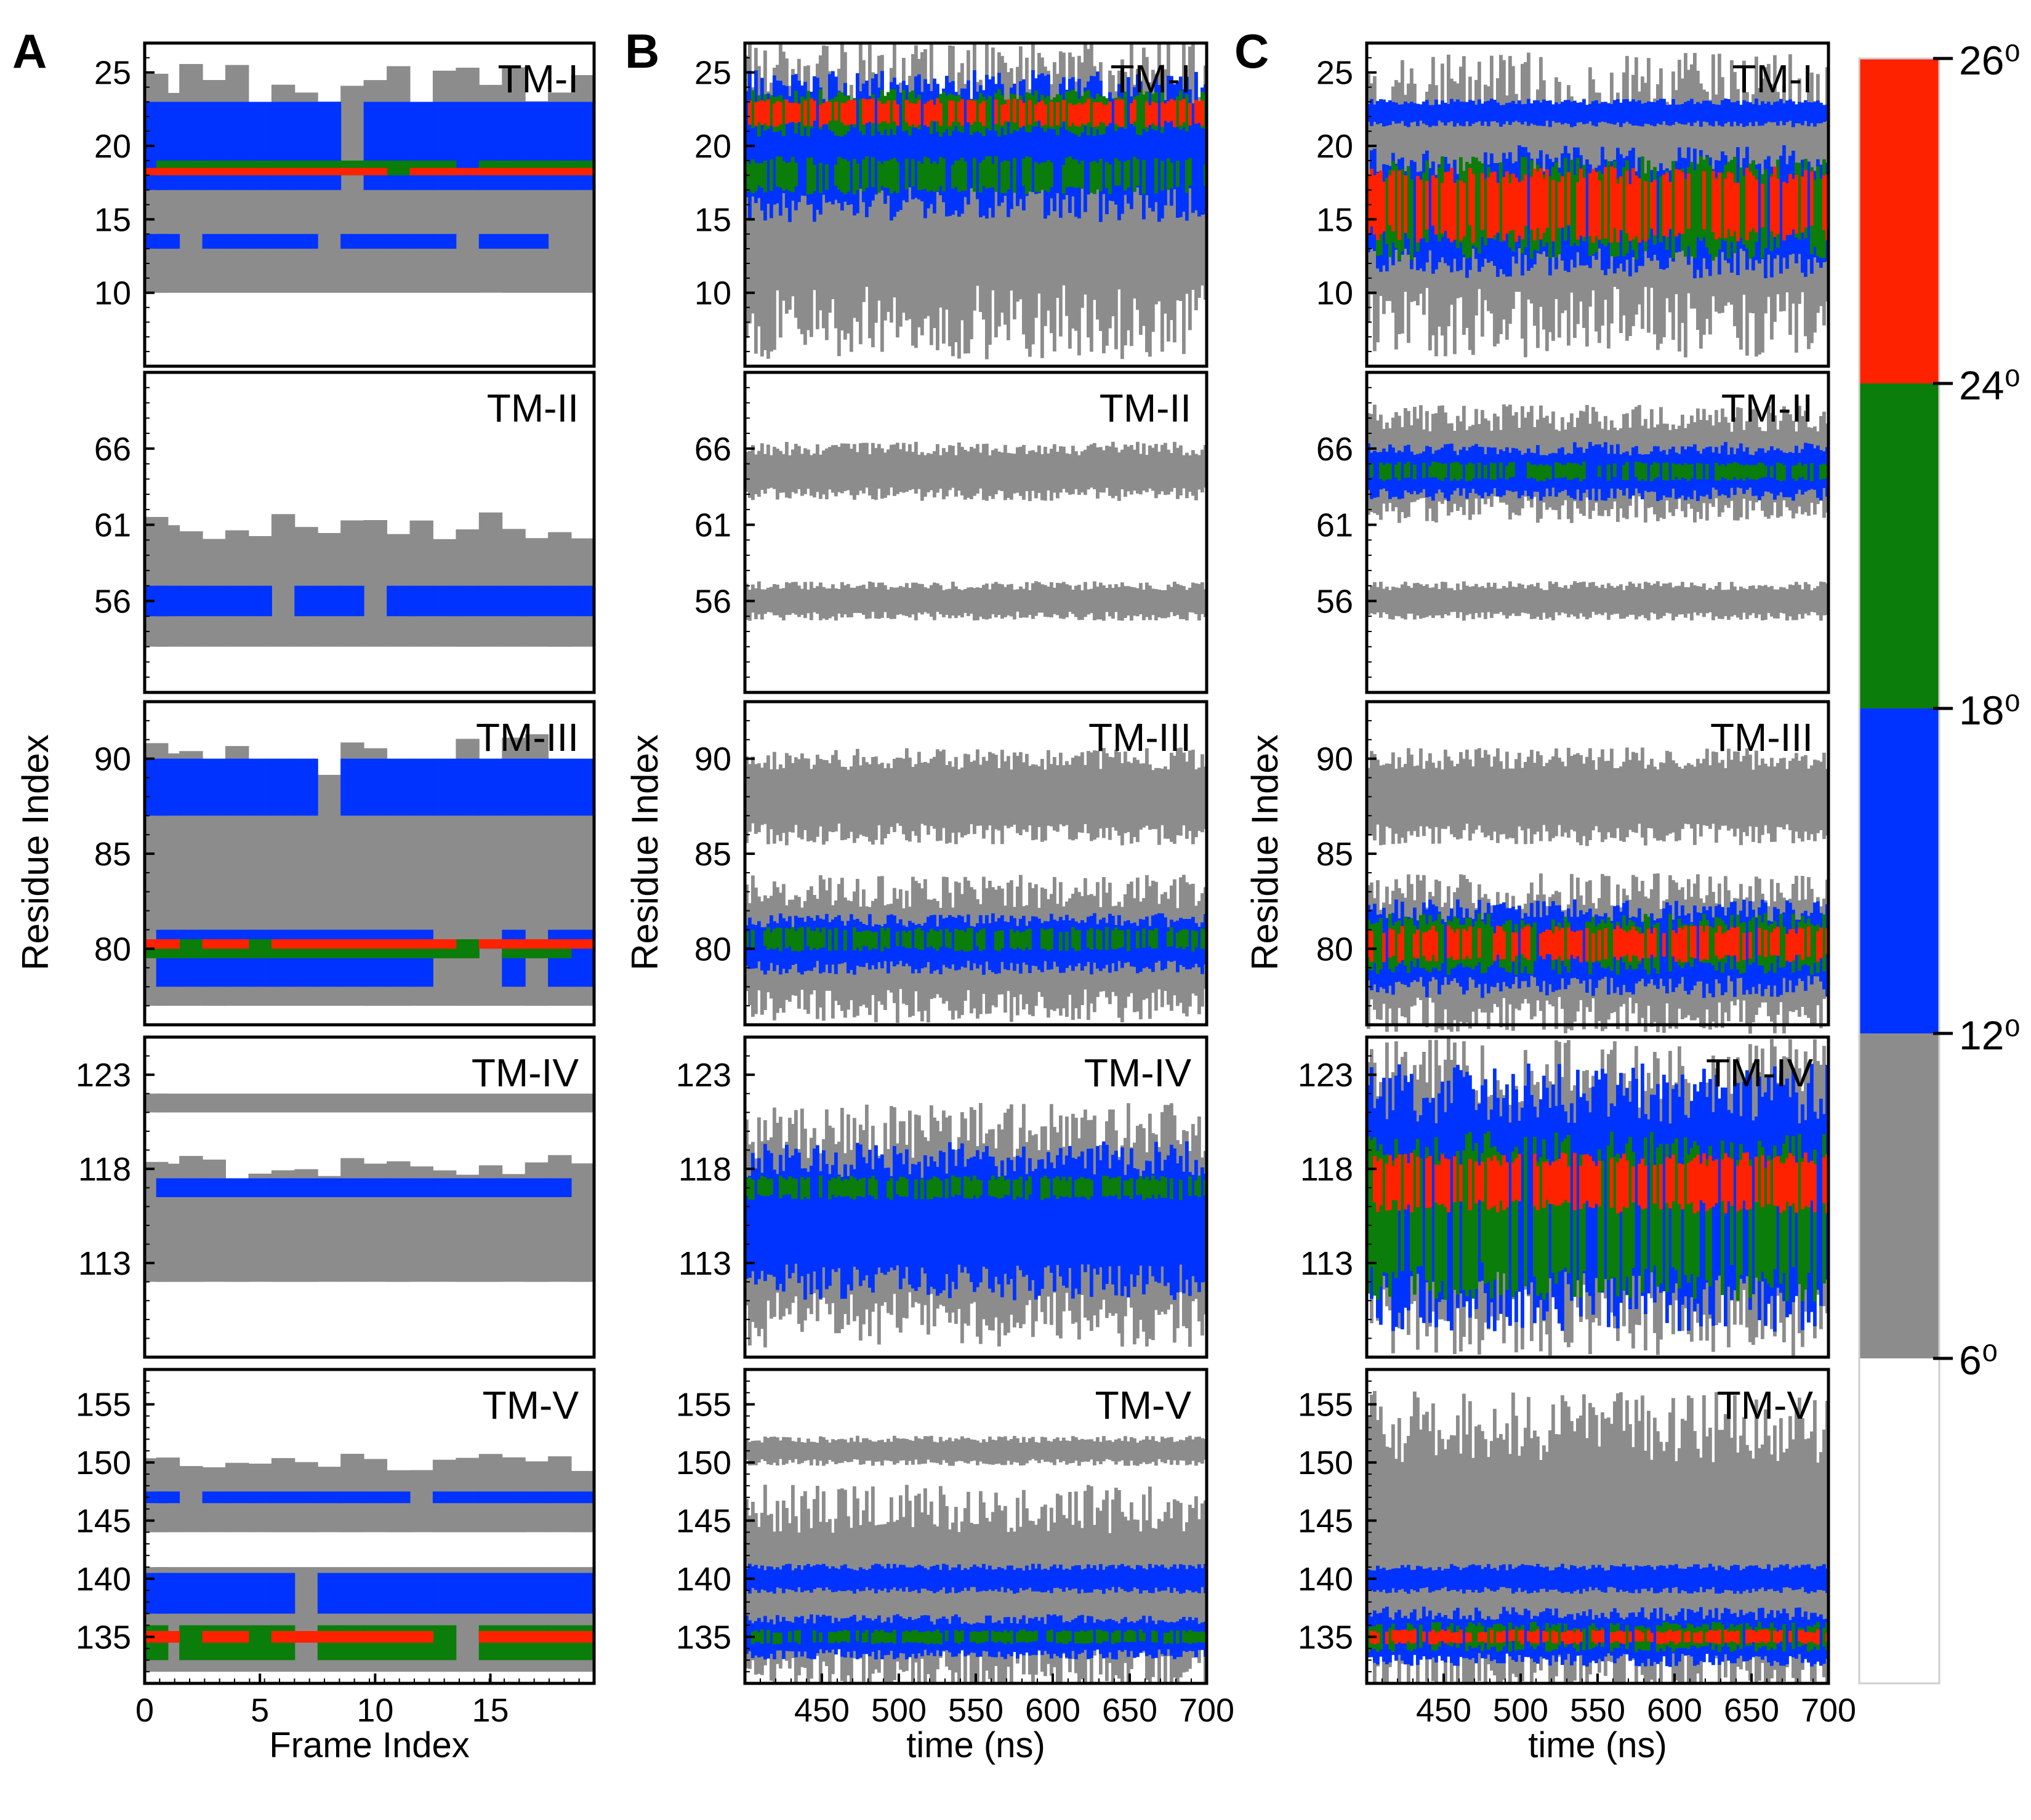  What do you see at coordinates (822, 1710) in the screenshot?
I see `x-tick-label: 450` at bounding box center [822, 1710].